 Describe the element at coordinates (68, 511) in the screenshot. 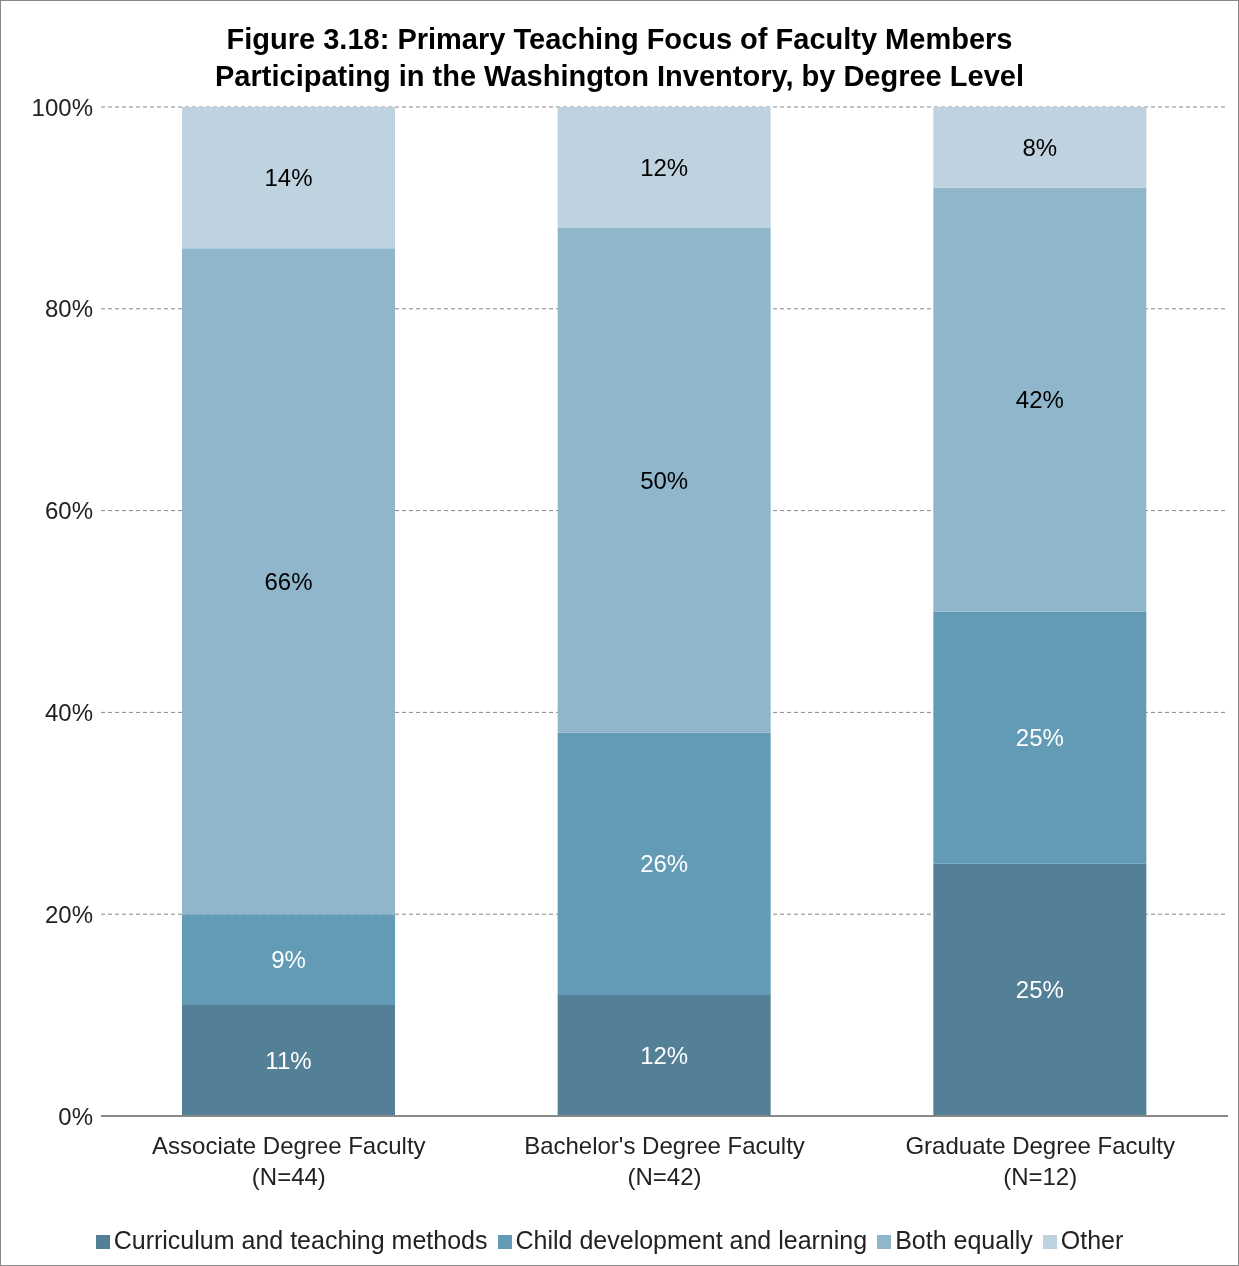

I see `y-tick-label: 60%` at that location.